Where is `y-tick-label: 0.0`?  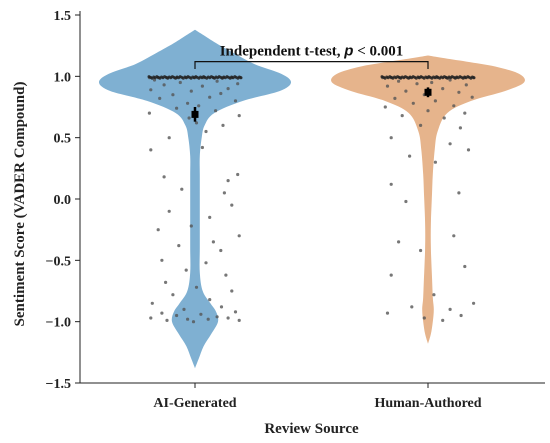
y-tick-label: 0.0 is located at coordinates (63, 200).